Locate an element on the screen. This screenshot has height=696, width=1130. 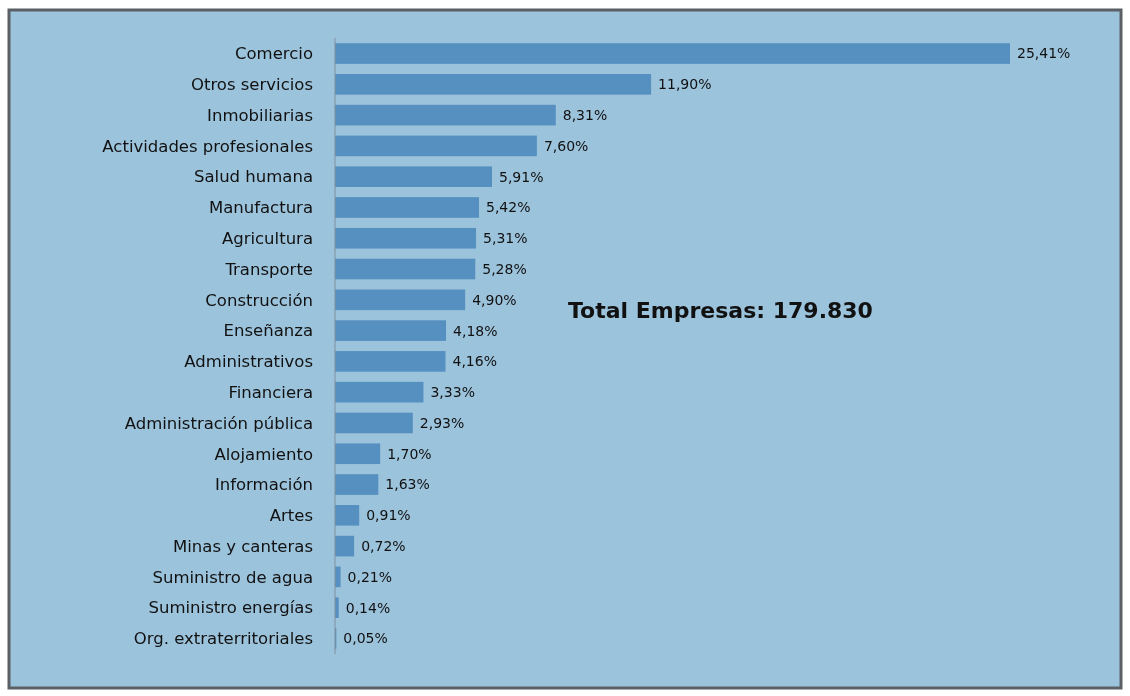
y-tick-label: Org. extraterritoriales is located at coordinates (223, 639).